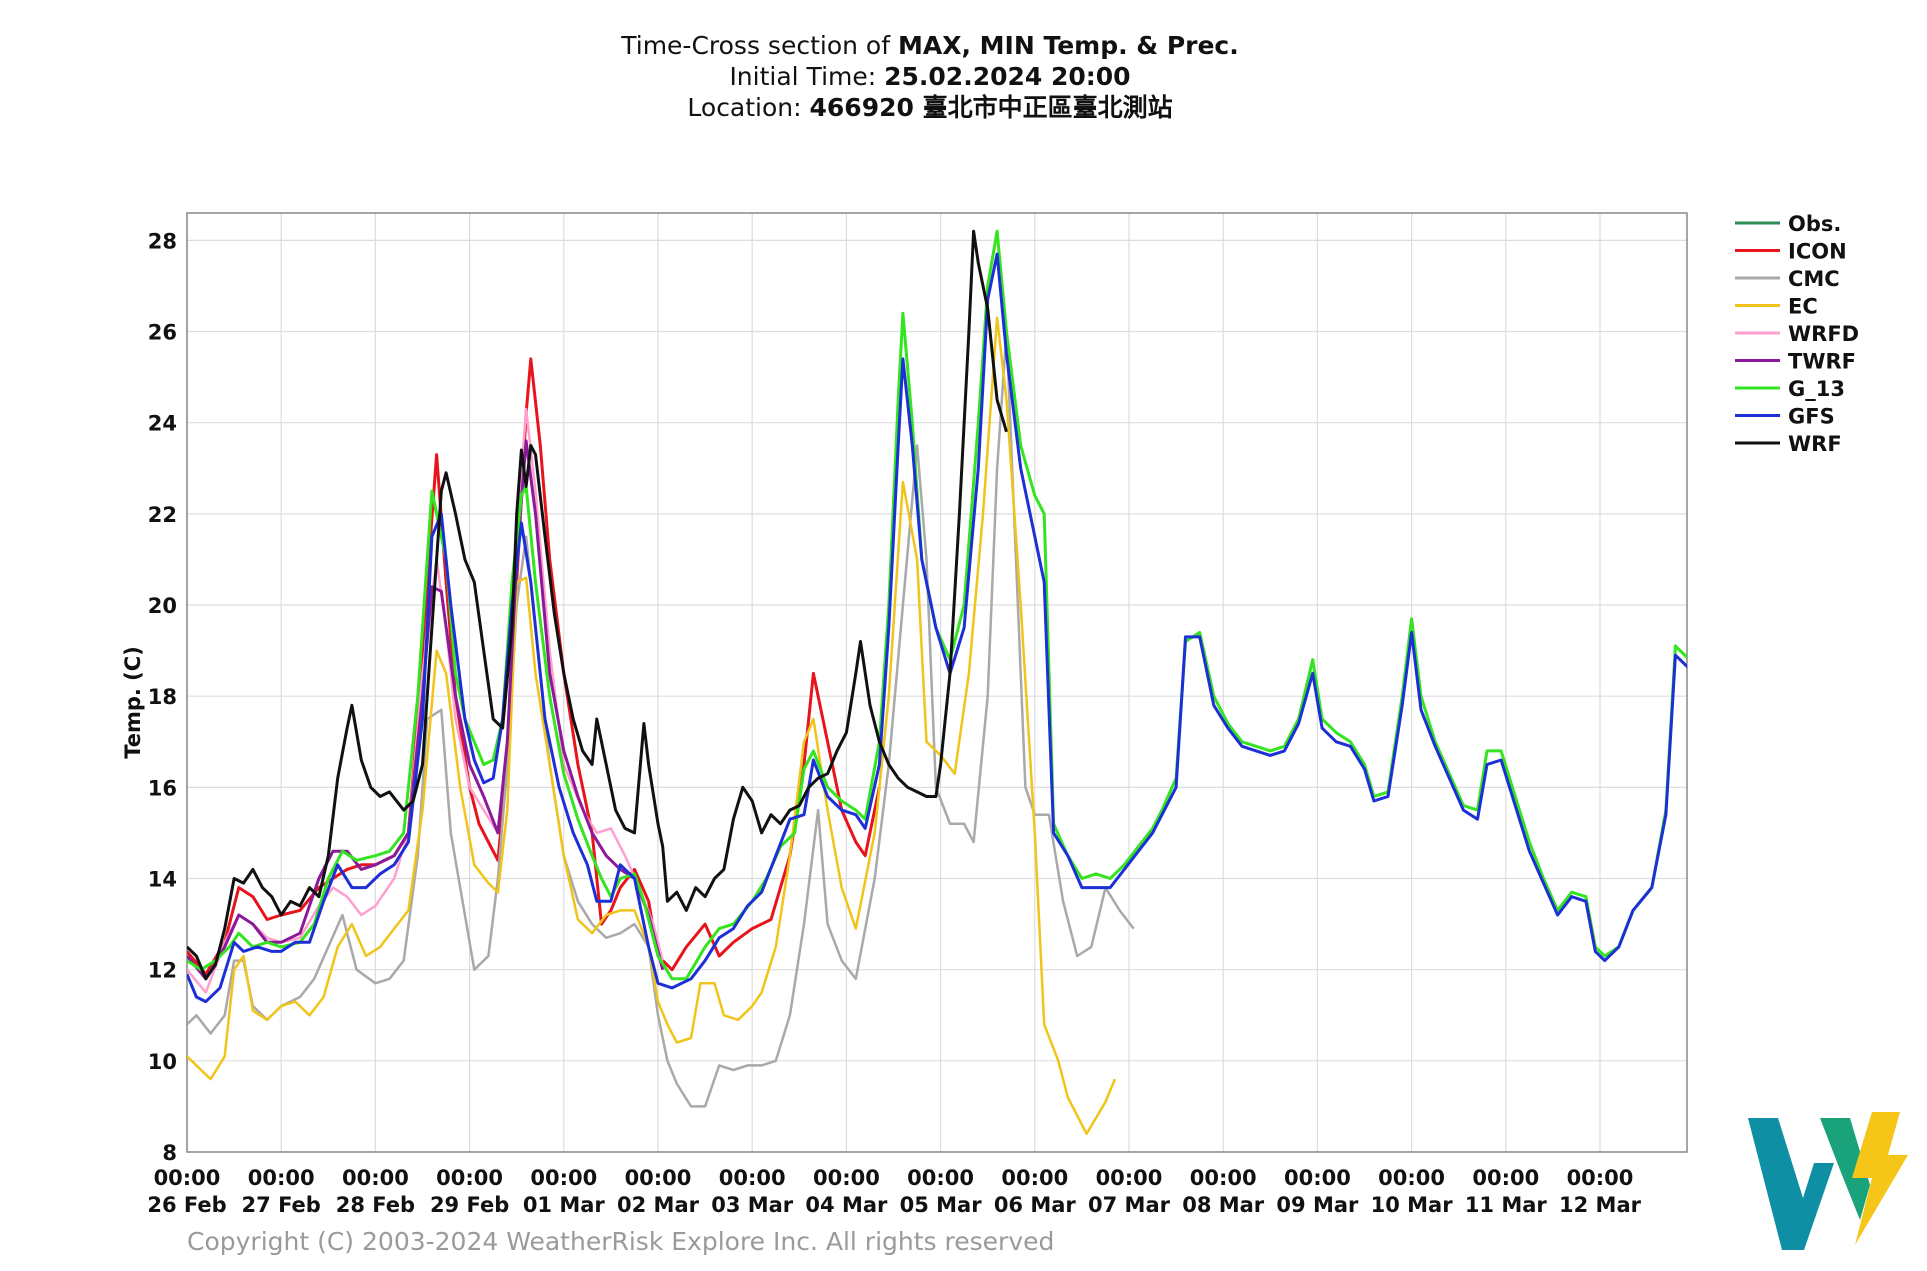  What do you see at coordinates (469, 1205) in the screenshot?
I see `x-tick-label-date: 29 Feb` at bounding box center [469, 1205].